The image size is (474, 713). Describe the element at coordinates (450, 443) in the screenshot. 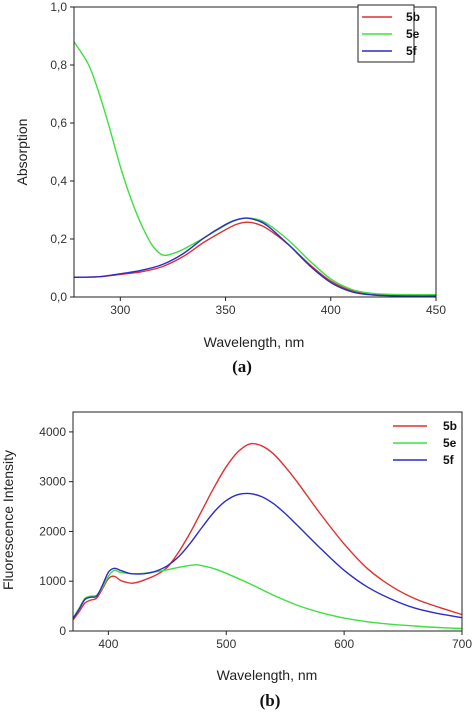

I see `fluorescence-legend-label-5e: 5e` at that location.